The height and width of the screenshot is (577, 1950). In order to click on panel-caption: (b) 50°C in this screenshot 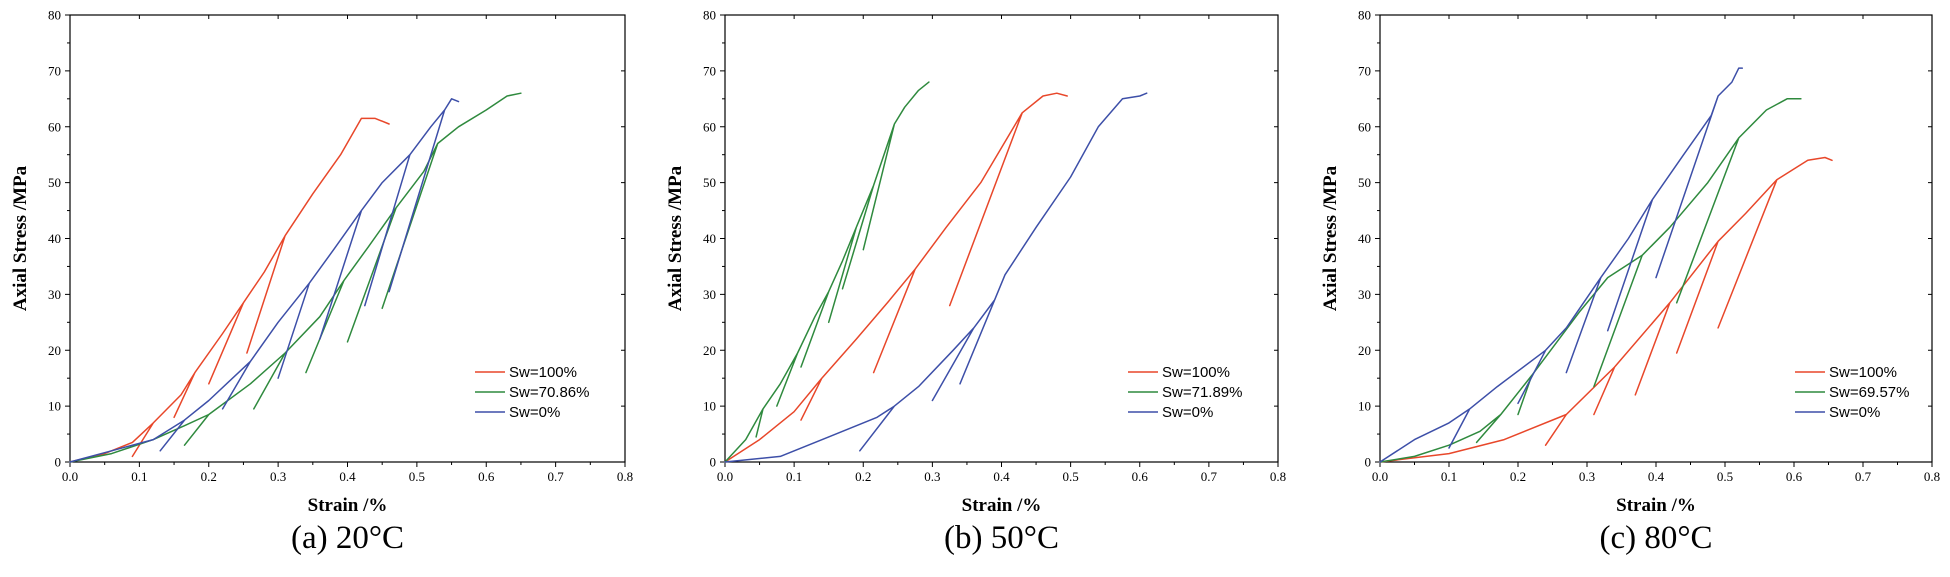, I will do `click(1001, 538)`.